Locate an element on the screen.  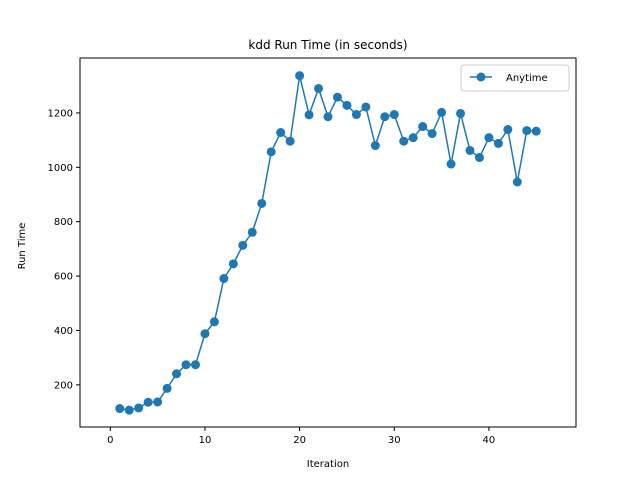
y-axis-label: Run Time is located at coordinates (22, 246).